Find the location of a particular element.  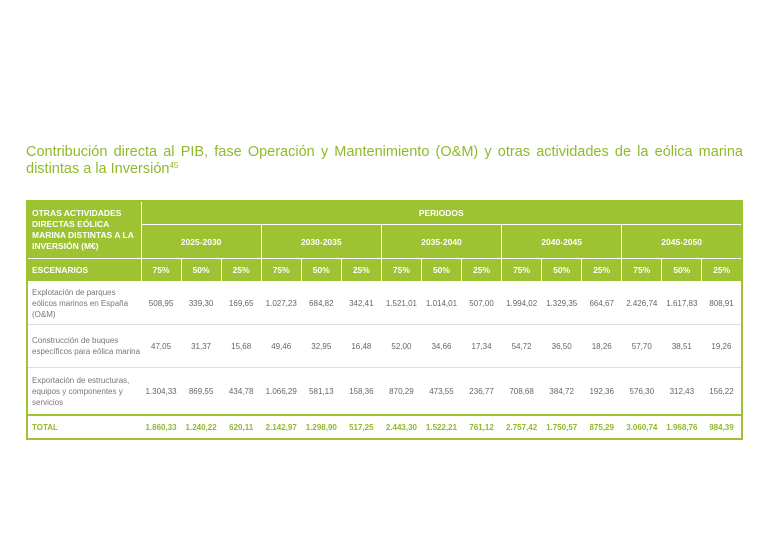

table-cell: 1.014,01 is located at coordinates (441, 303).